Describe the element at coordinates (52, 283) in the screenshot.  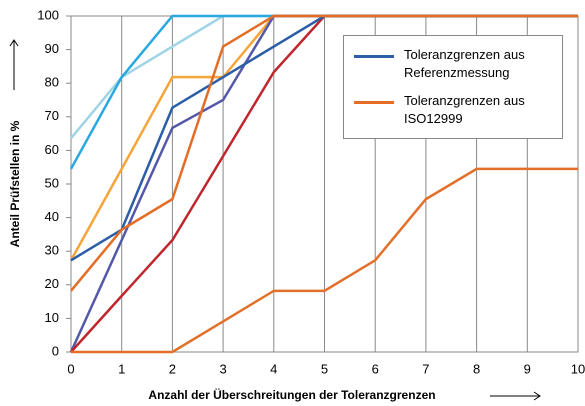
I see `y-tick-label: 20` at that location.